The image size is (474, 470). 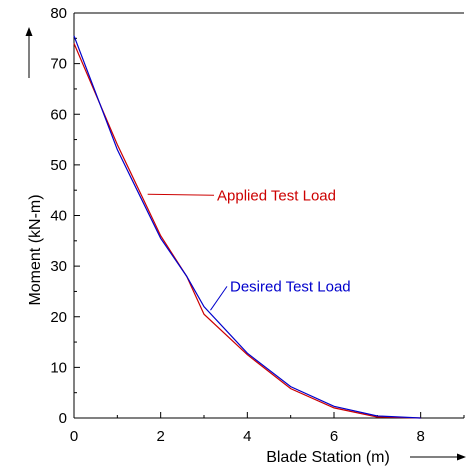 I want to click on x-axis-title: Blade Station (m), so click(x=328, y=457).